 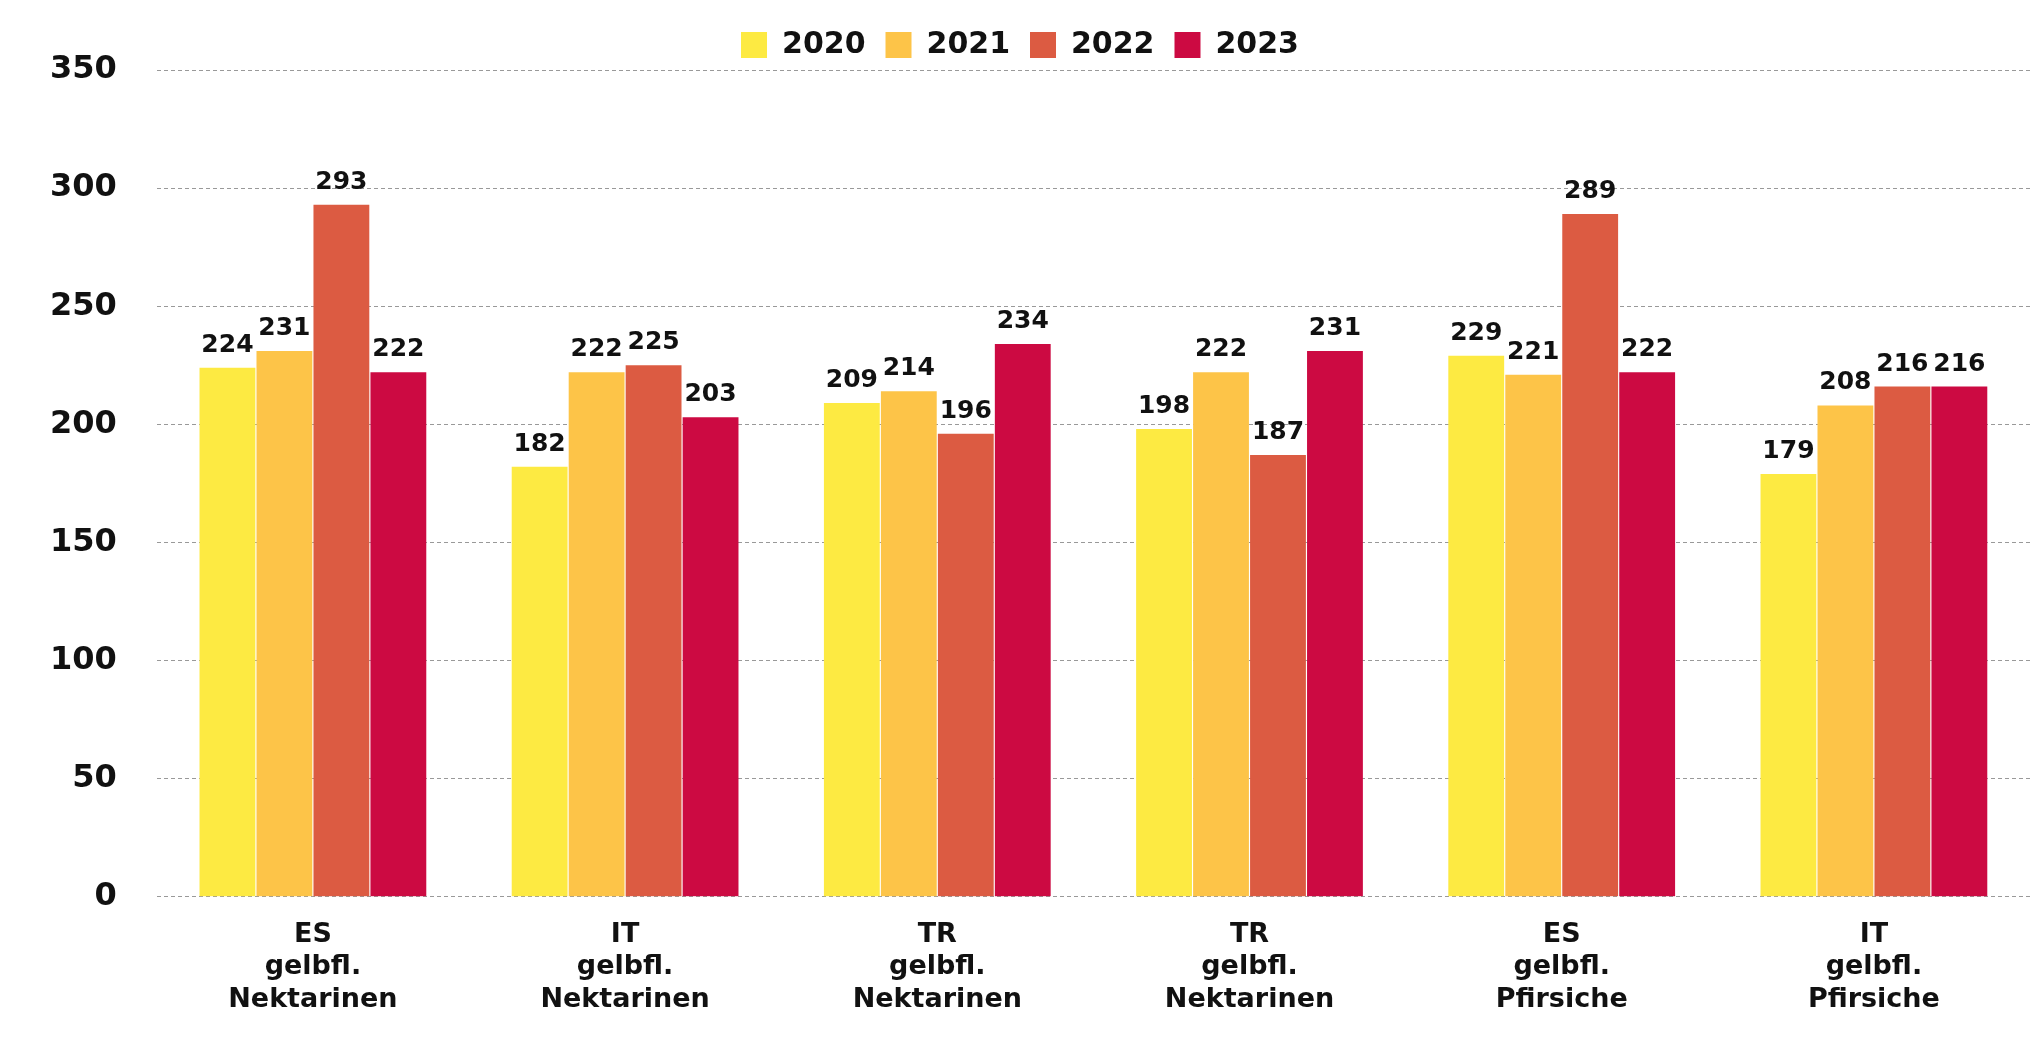 What do you see at coordinates (1164, 405) in the screenshot?
I see `data-label: 198` at bounding box center [1164, 405].